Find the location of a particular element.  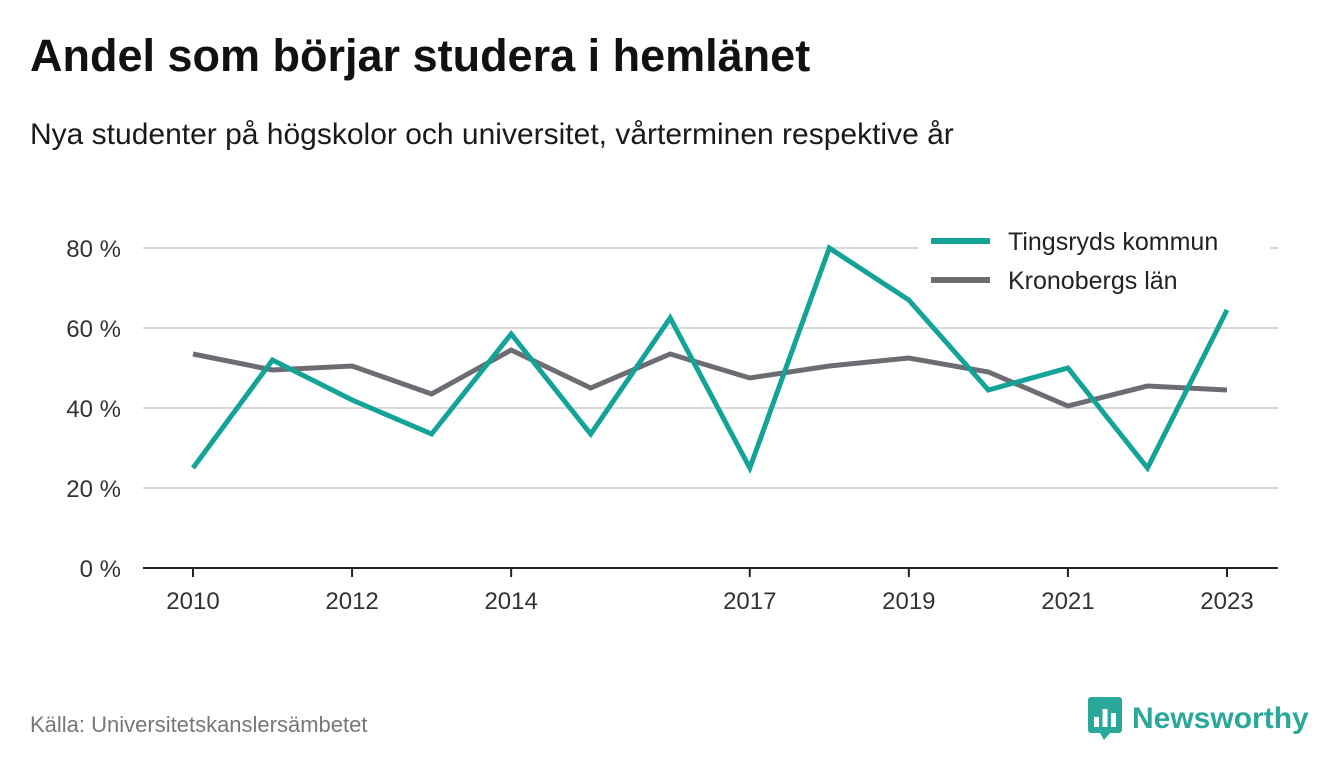

x-tick-label: 2012 is located at coordinates (351, 601).